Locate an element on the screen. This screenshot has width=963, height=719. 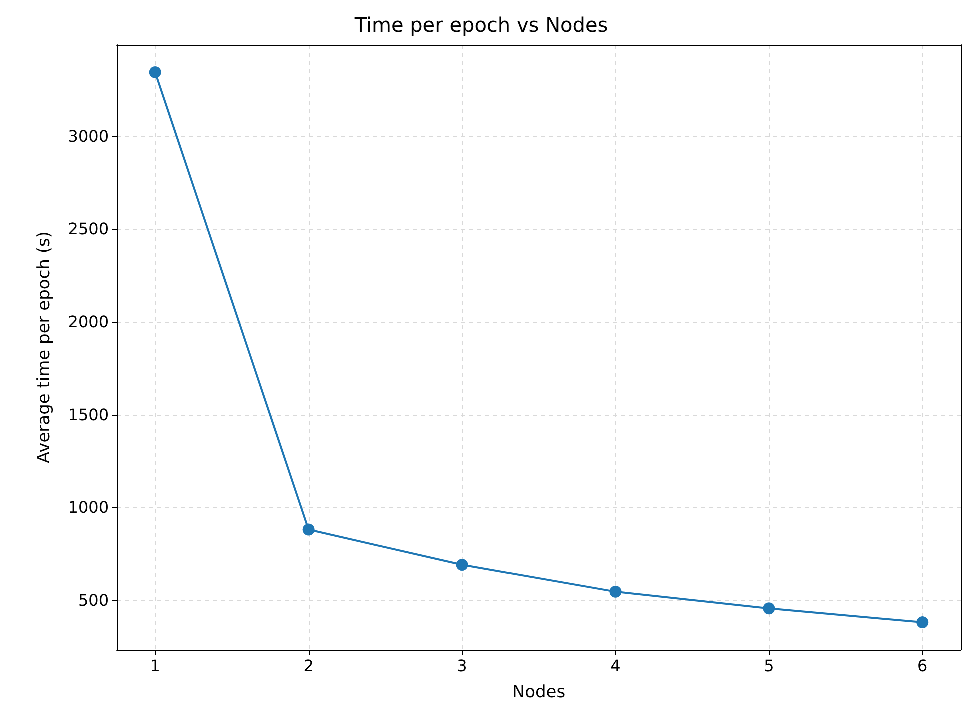
y-axis-title: Average time per epoch (s) is located at coordinates (44, 348).